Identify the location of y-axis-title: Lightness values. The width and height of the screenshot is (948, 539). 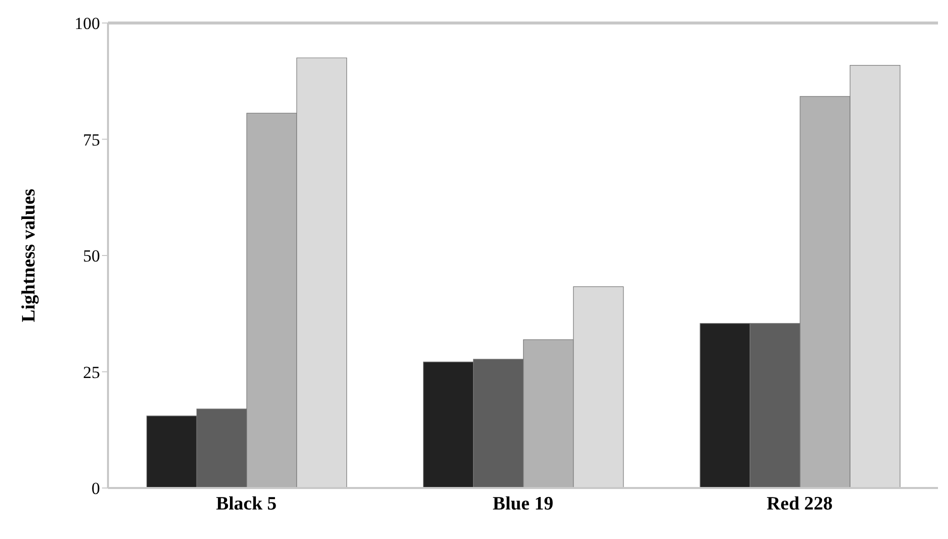
(29, 255).